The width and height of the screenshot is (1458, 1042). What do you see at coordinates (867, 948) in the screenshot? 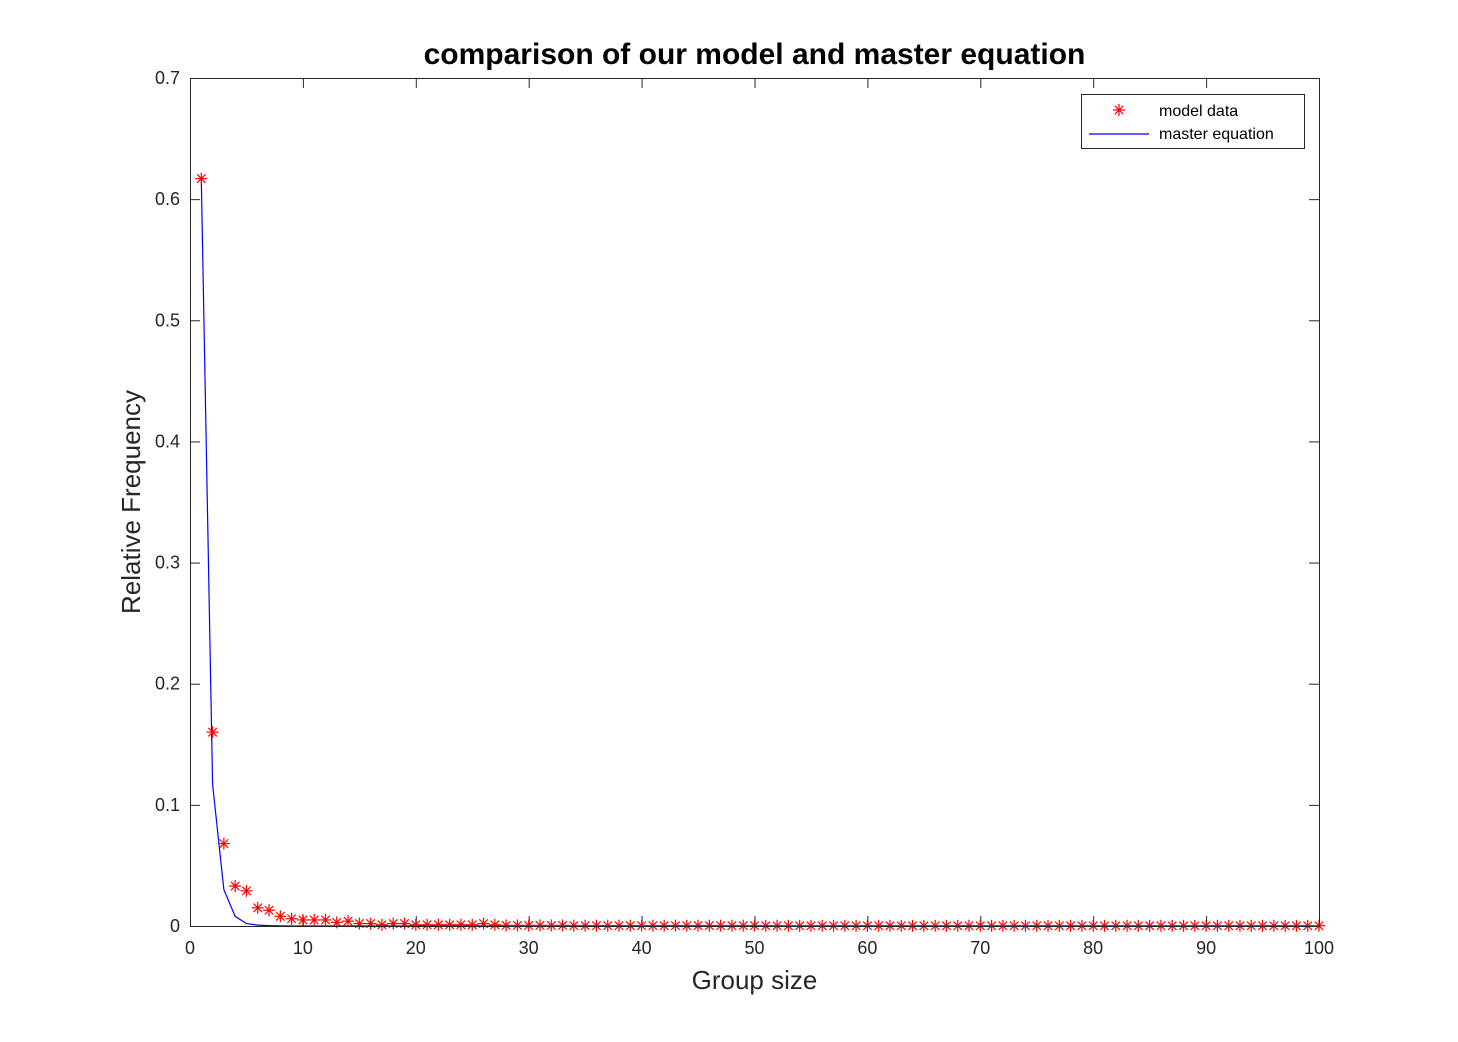
I see `x-tick-label: 60` at bounding box center [867, 948].